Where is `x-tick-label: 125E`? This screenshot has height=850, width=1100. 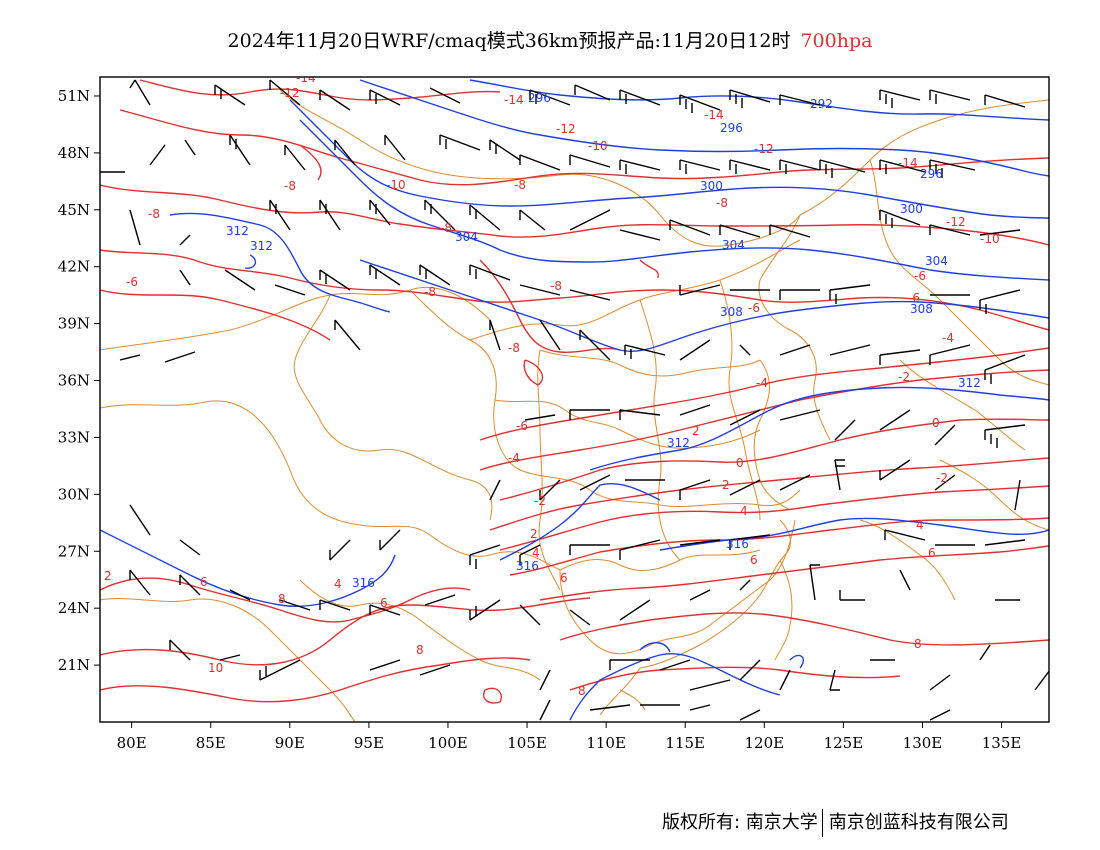 x-tick-label: 125E is located at coordinates (844, 743).